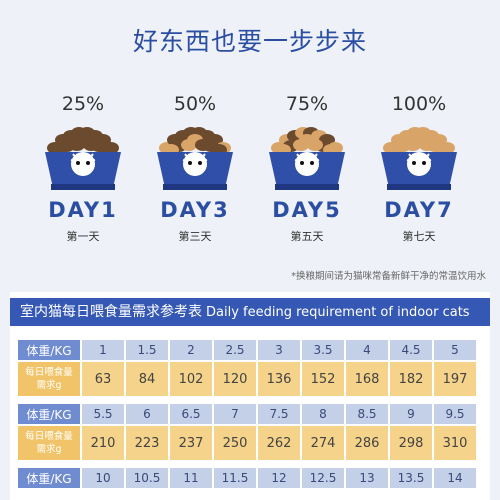 The height and width of the screenshot is (500, 500). Describe the element at coordinates (323, 414) in the screenshot. I see `weight-cell: 8` at that location.